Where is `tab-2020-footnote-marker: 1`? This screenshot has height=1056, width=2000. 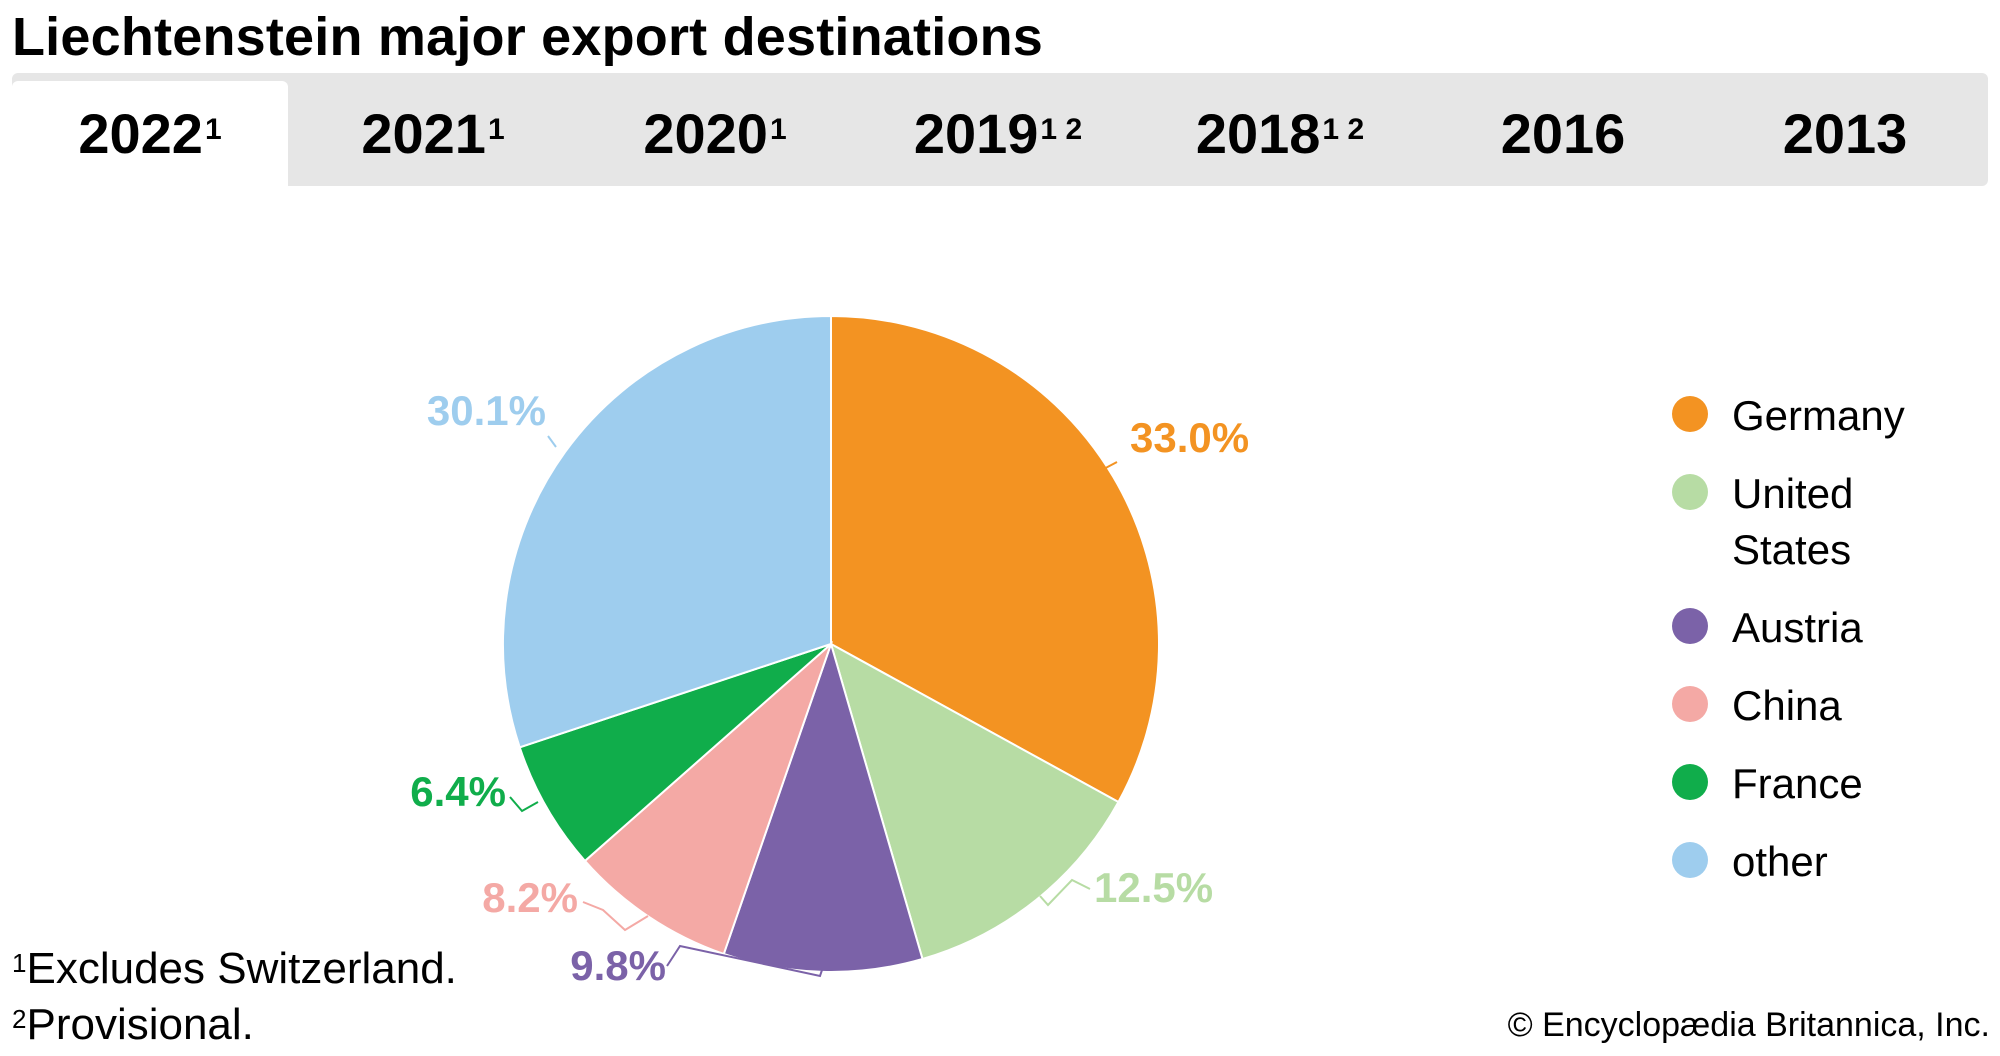
tab-2020-footnote-marker: 1 is located at coordinates (778, 129).